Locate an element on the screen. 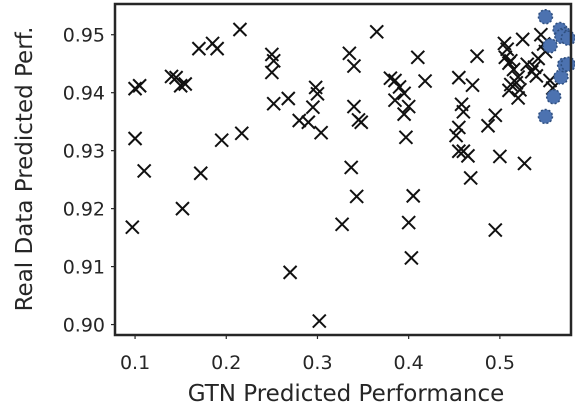 Image resolution: width=575 pixels, height=411 pixels. y-axis-label: Real Data Predicted Perf. is located at coordinates (25, 169).